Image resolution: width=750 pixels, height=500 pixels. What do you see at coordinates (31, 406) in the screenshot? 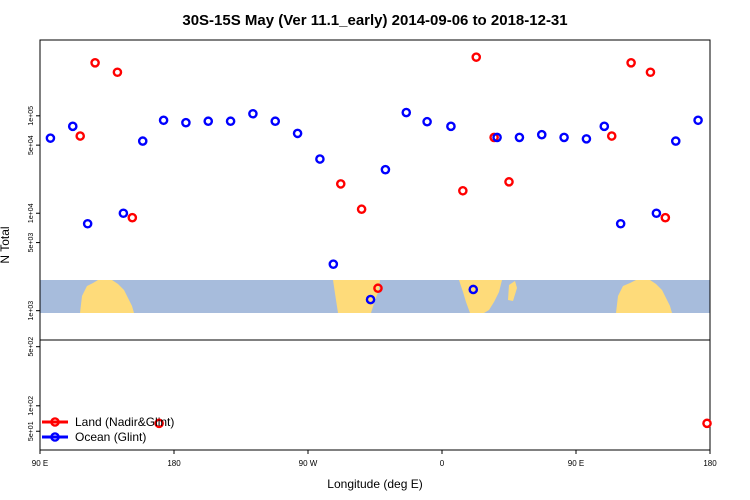
I see `y-lower-tick-label-1: 1e+02` at bounding box center [31, 406].